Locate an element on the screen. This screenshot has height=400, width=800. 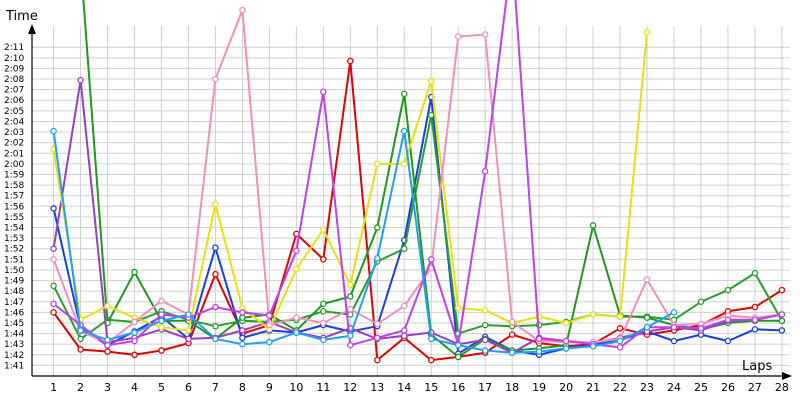
x-tick-label: 28 is located at coordinates (782, 387).